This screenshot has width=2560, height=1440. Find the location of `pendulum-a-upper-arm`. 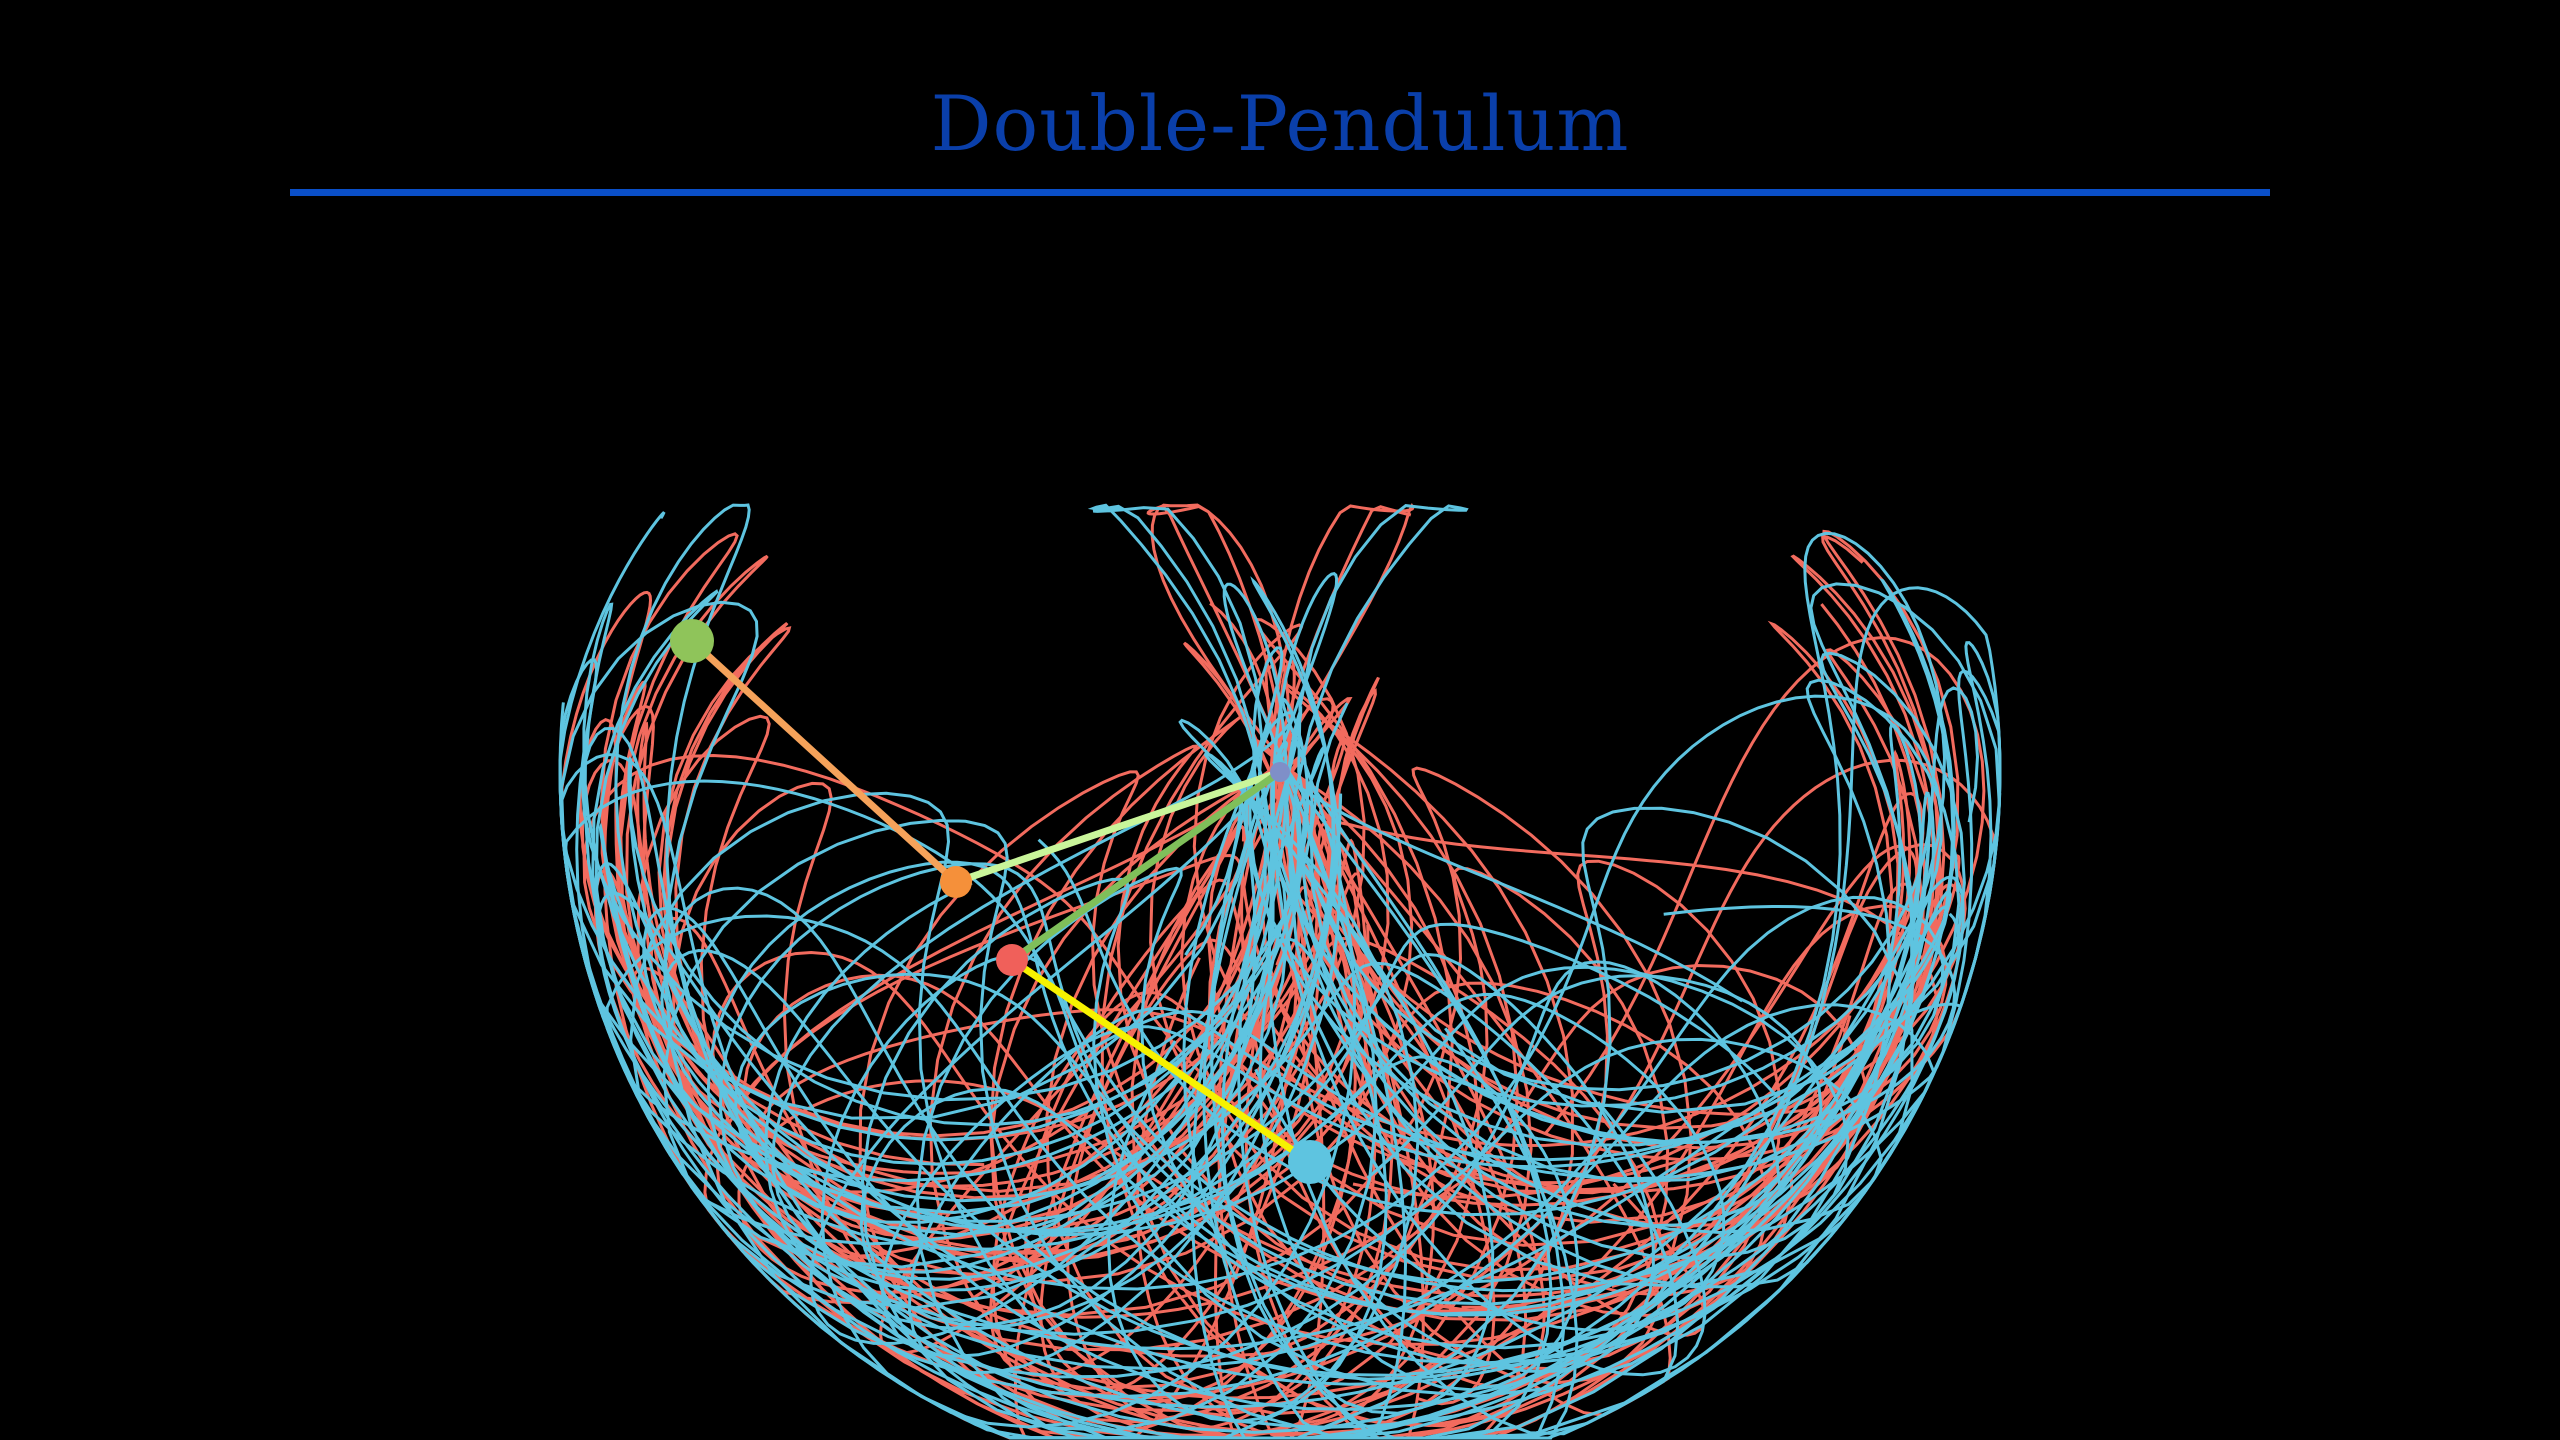

pendulum-a-upper-arm is located at coordinates (1118, 827).